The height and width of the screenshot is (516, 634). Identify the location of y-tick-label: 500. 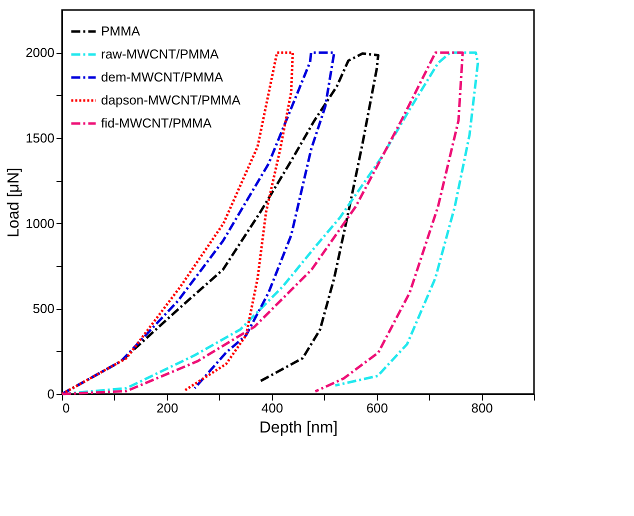
(43, 308).